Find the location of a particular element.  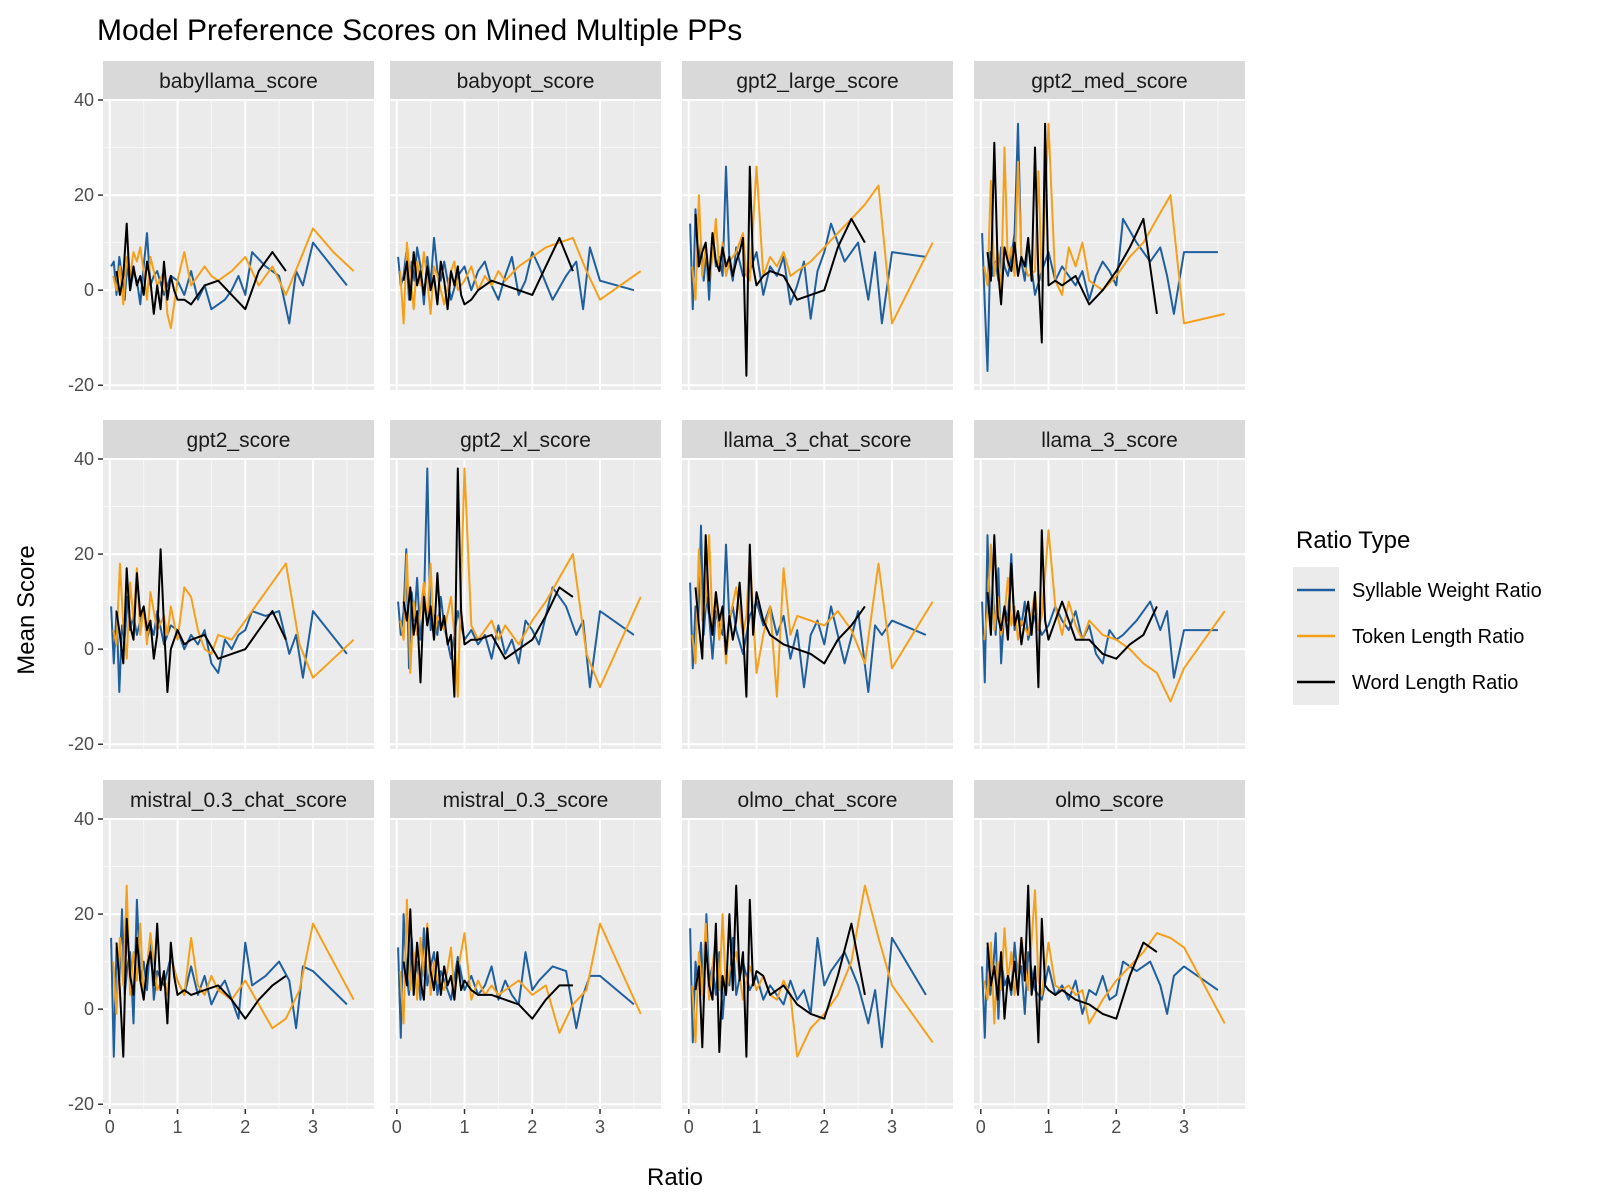

facet-panel: gpt2_large_score is located at coordinates (817, 225).